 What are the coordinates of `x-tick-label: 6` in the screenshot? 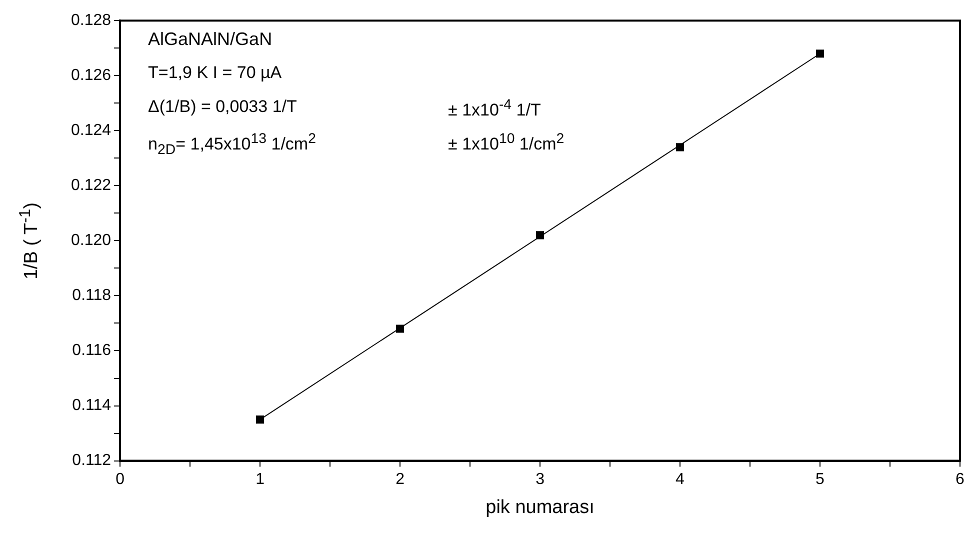 It's located at (960, 479).